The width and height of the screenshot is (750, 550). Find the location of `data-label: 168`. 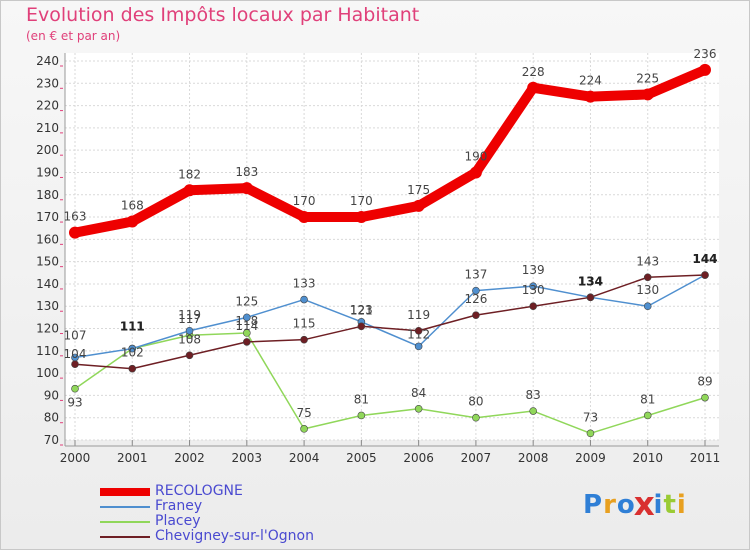

data-label: 168 is located at coordinates (132, 206).